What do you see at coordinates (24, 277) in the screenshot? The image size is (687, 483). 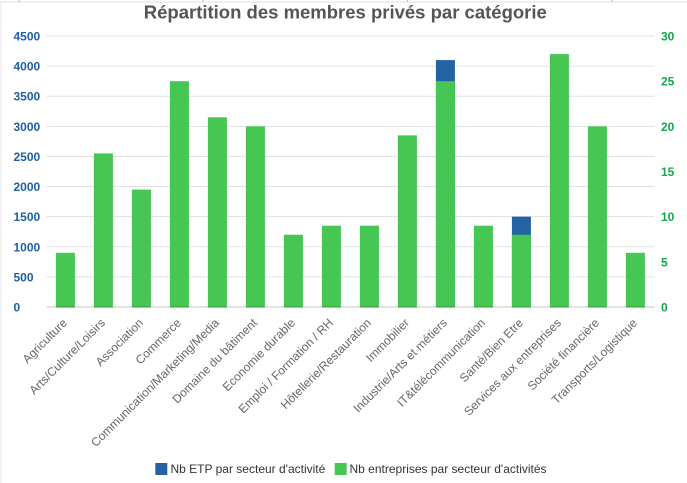 I see `svg-text: 500` at bounding box center [24, 277].